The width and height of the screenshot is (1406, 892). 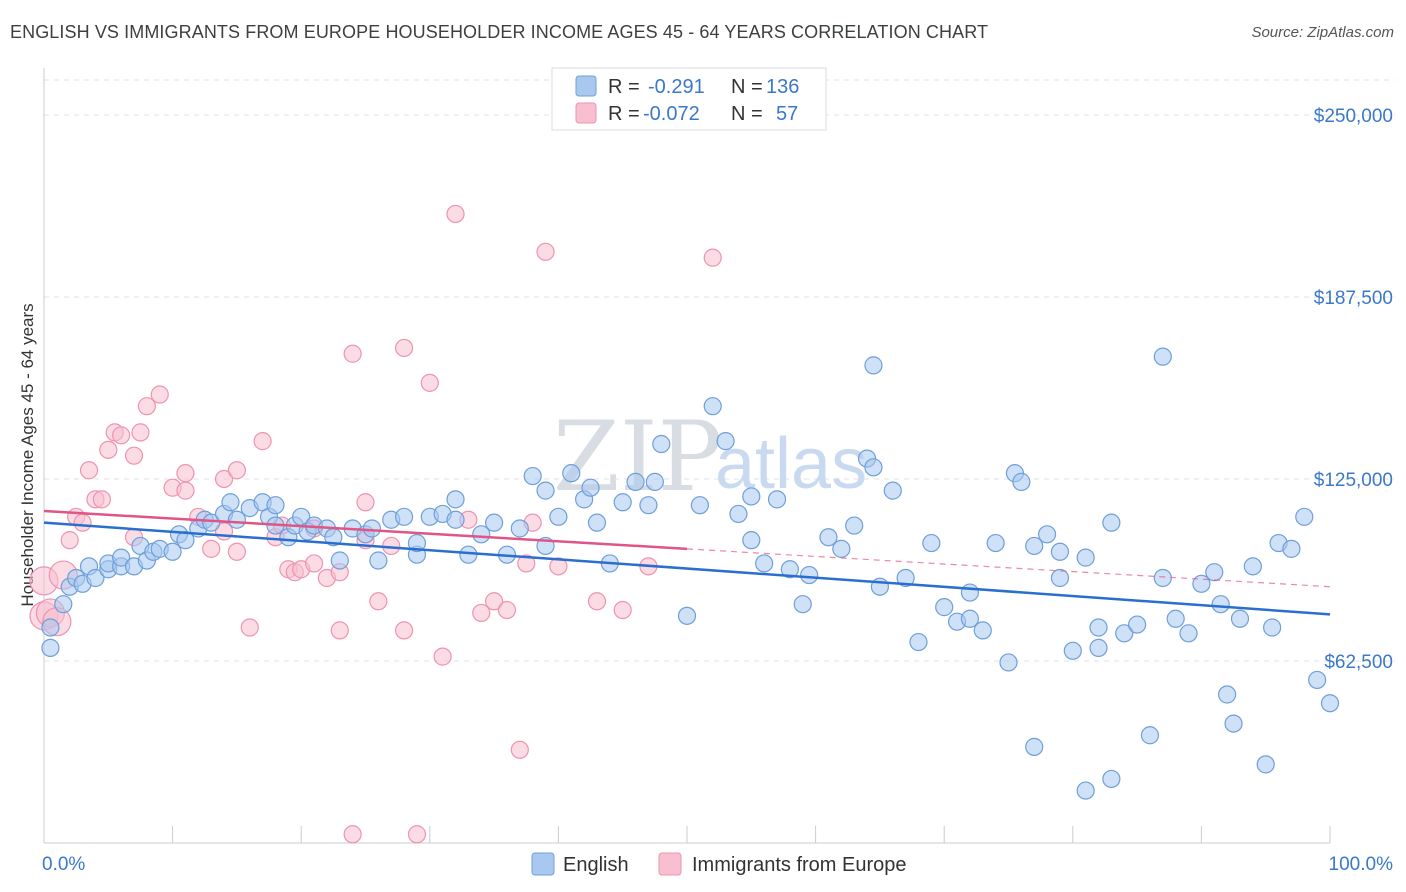 I want to click on y-tick-labels: $62,500 $125,000 $187,500 $250,000, so click(x=1353, y=389).